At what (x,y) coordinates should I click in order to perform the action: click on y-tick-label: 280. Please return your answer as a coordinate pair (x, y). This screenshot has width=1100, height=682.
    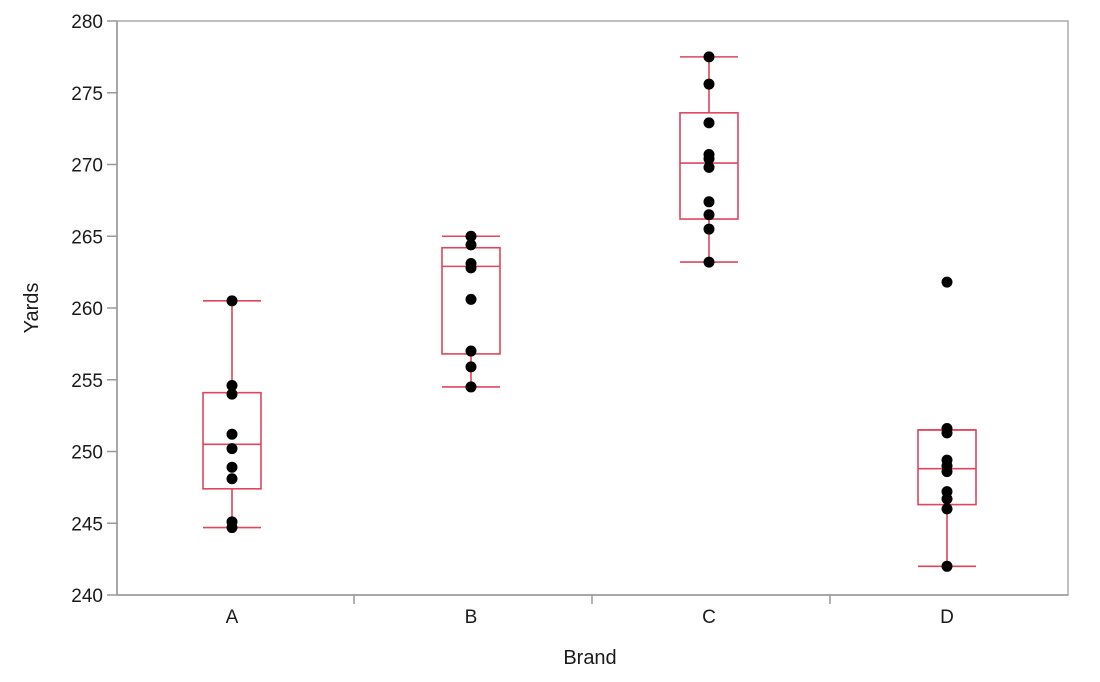
    Looking at the image, I should click on (87, 22).